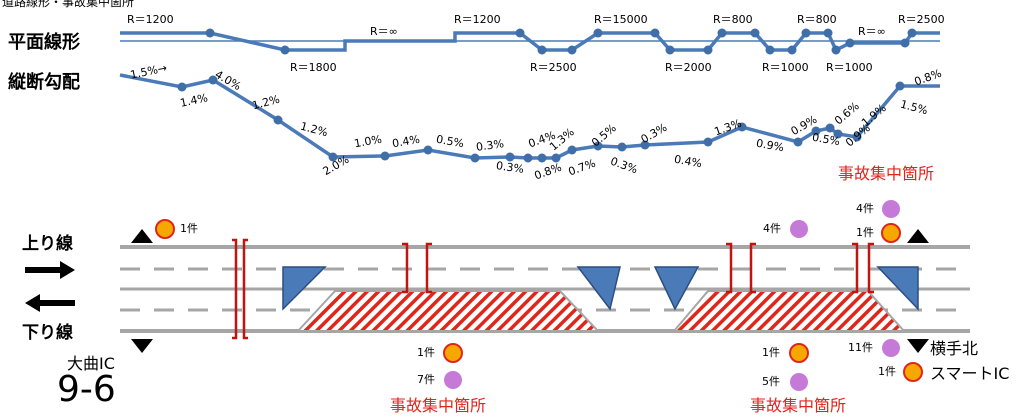 This screenshot has width=1021, height=417. What do you see at coordinates (450, 141) in the screenshot?
I see `gradient-label: 0.5%` at bounding box center [450, 141].